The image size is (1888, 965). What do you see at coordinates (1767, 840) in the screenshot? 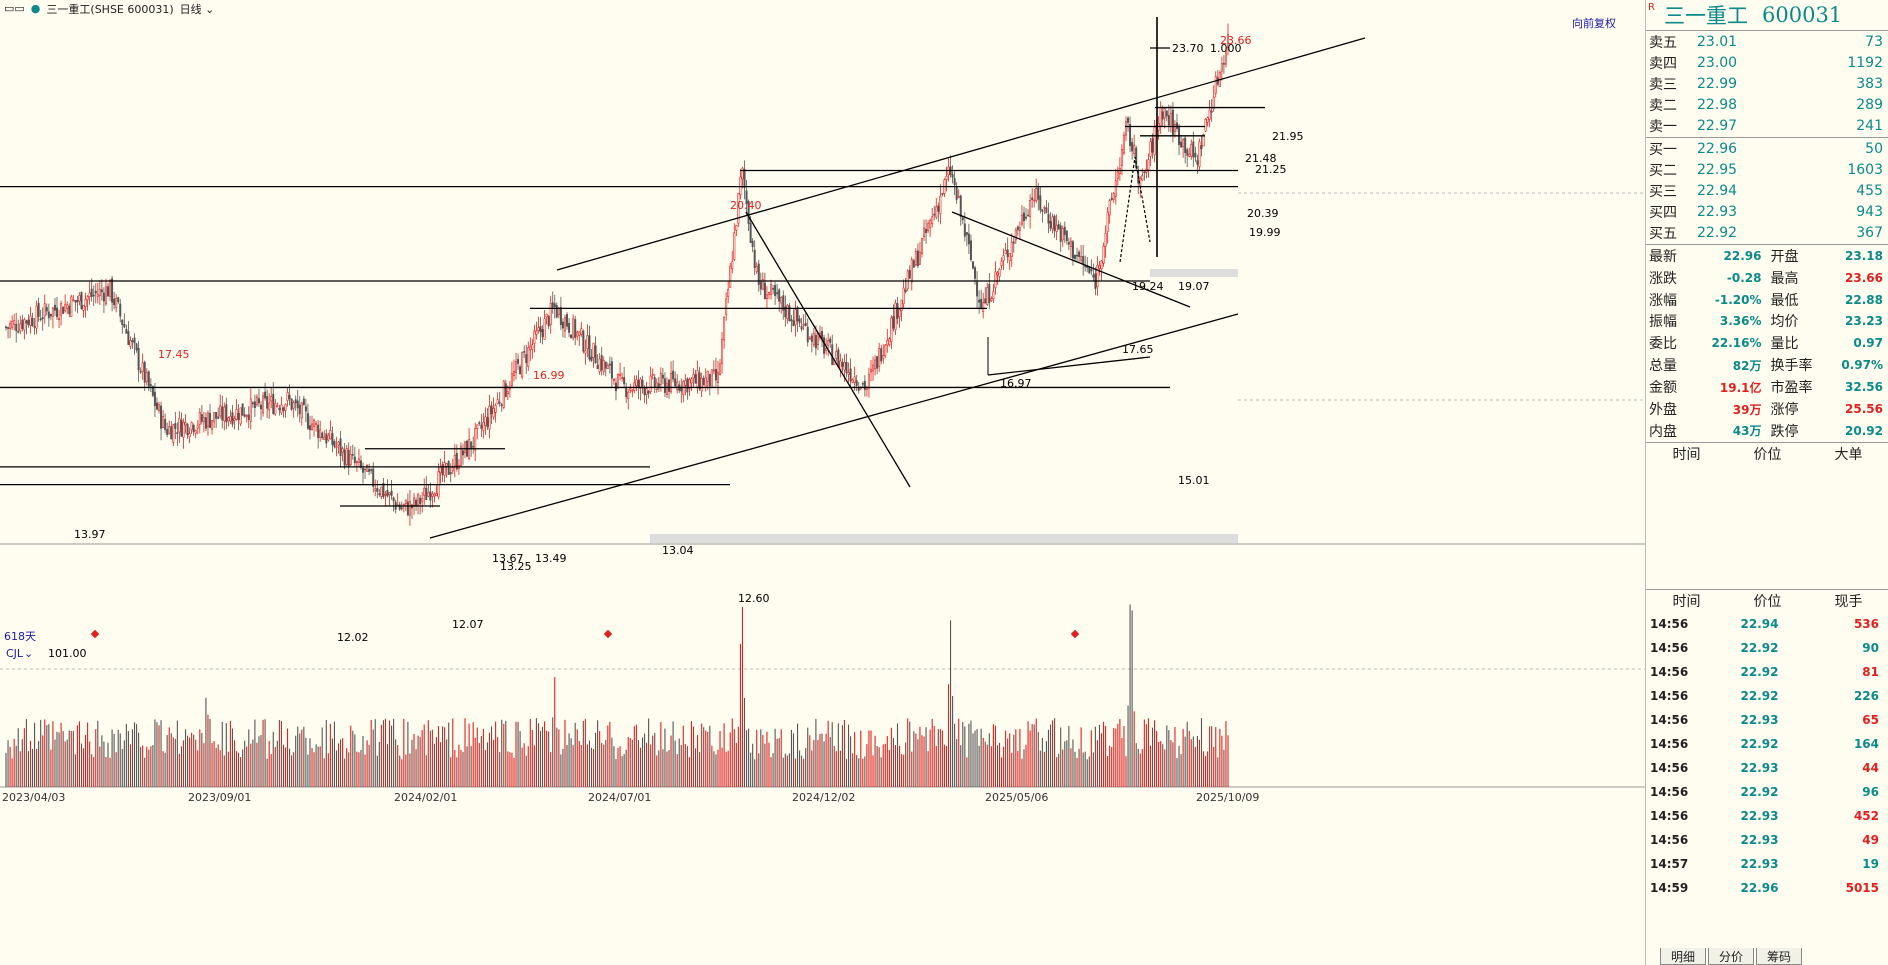
I see `tick-row: 14:56 22.93 49` at bounding box center [1767, 840].